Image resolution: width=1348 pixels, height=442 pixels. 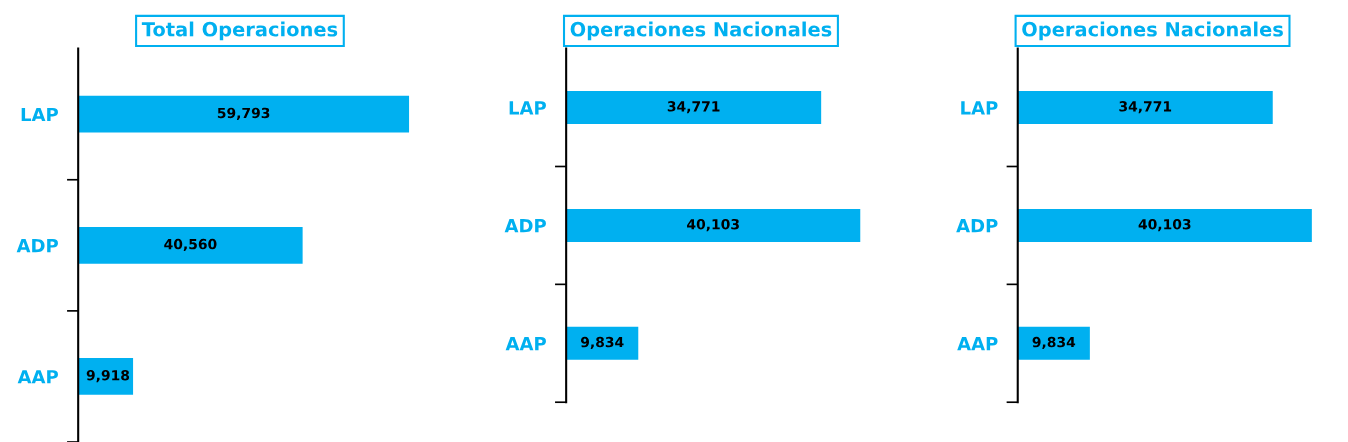 What do you see at coordinates (243, 113) in the screenshot?
I see `data-label: 59,793` at bounding box center [243, 113].